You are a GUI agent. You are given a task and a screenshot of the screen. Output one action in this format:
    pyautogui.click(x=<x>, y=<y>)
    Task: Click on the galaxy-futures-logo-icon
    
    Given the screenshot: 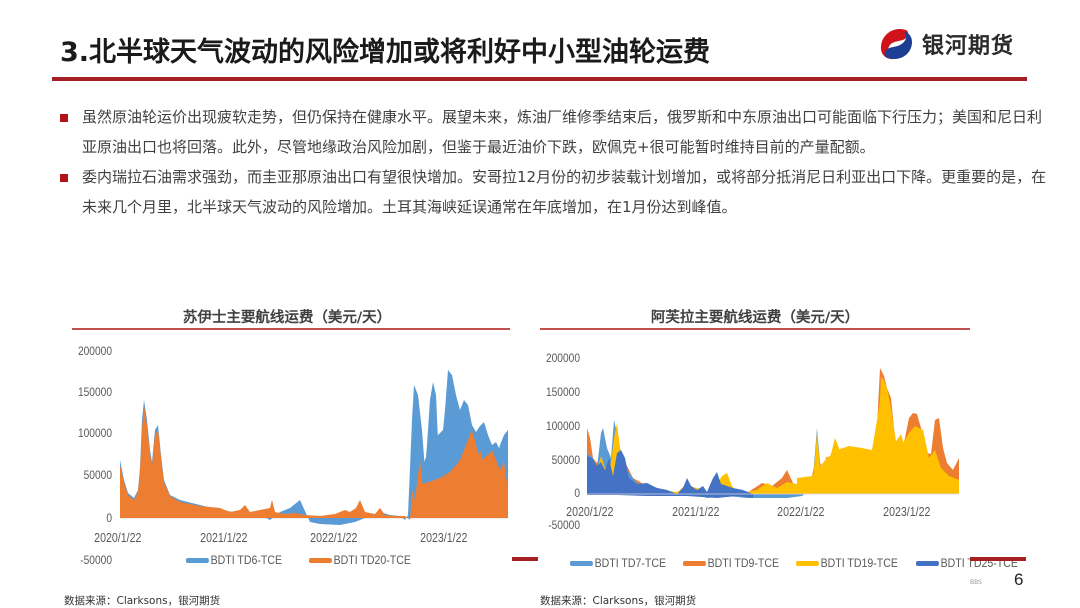 What is the action you would take?
    pyautogui.click(x=896, y=44)
    